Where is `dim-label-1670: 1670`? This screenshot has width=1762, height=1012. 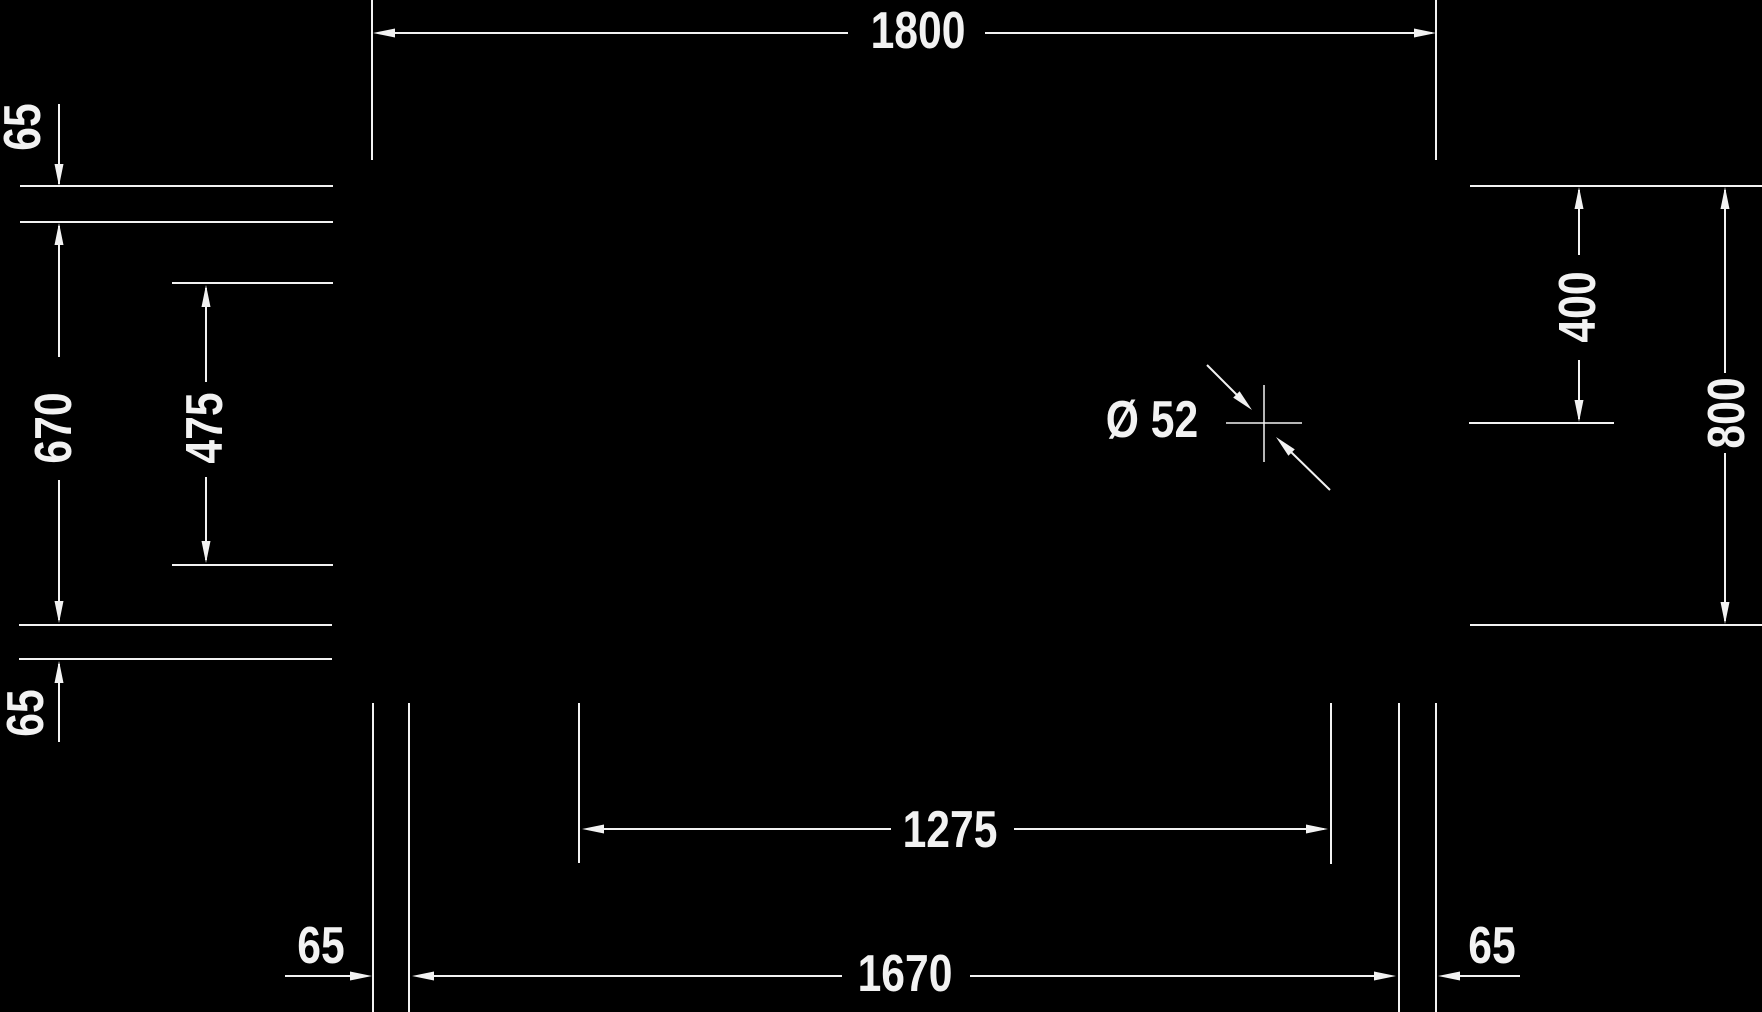 dim-label-1670: 1670 is located at coordinates (905, 974).